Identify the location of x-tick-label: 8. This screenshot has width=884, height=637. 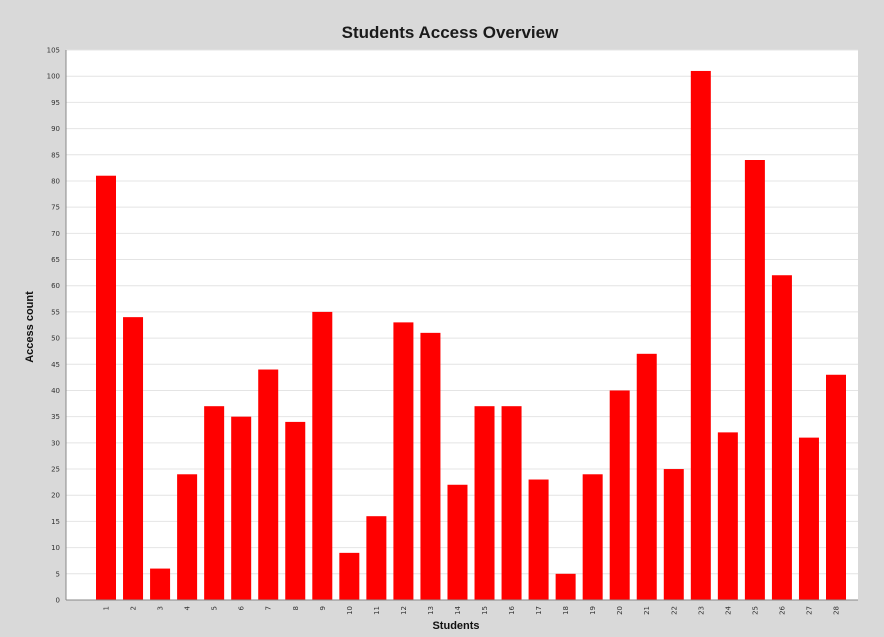
(296, 608).